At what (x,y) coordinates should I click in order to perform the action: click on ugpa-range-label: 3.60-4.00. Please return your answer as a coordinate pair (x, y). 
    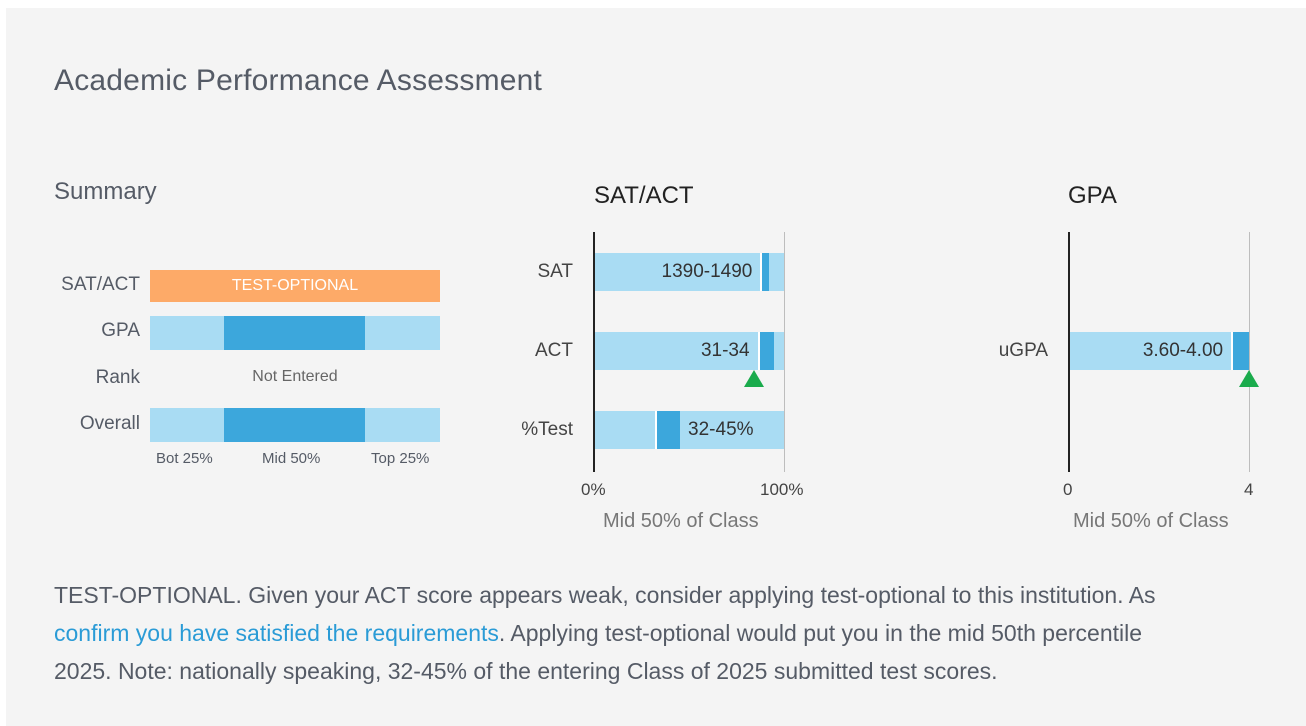
    Looking at the image, I should click on (1183, 350).